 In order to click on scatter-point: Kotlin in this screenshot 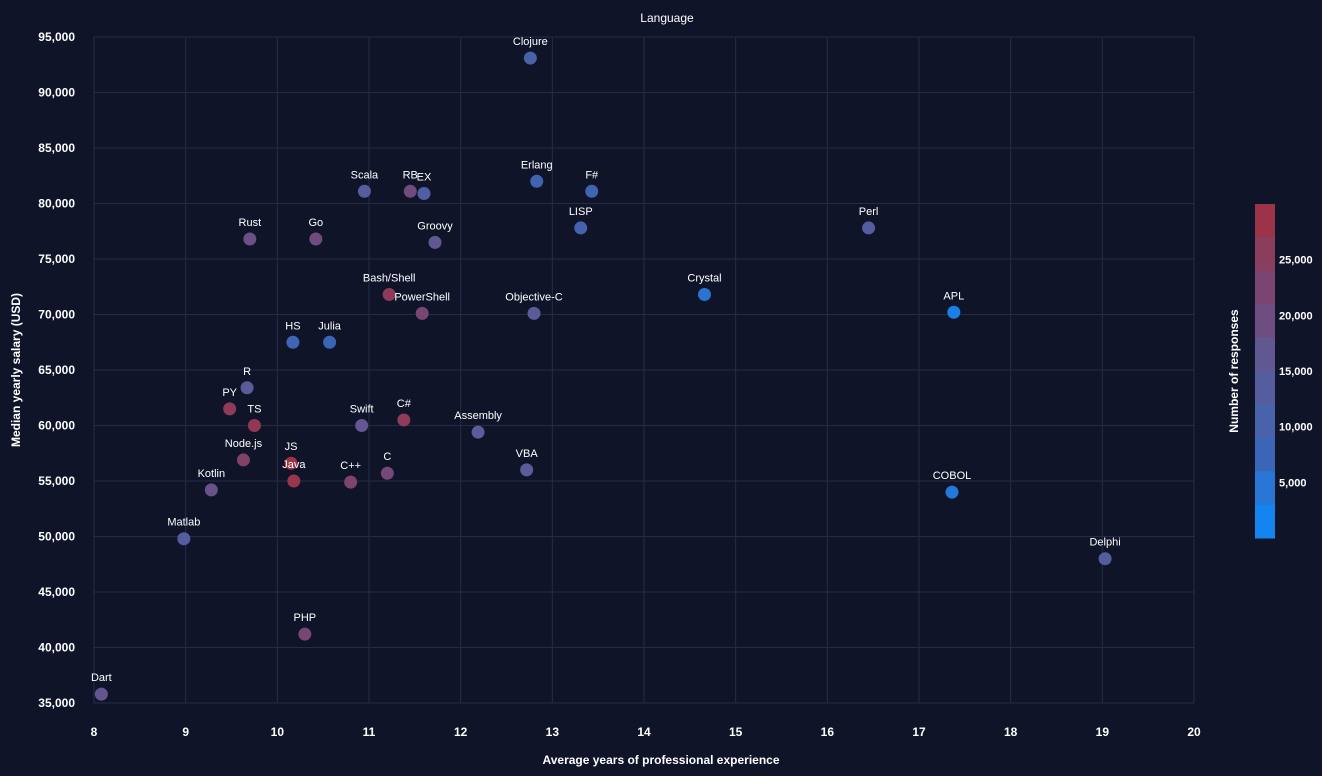, I will do `click(212, 482)`.